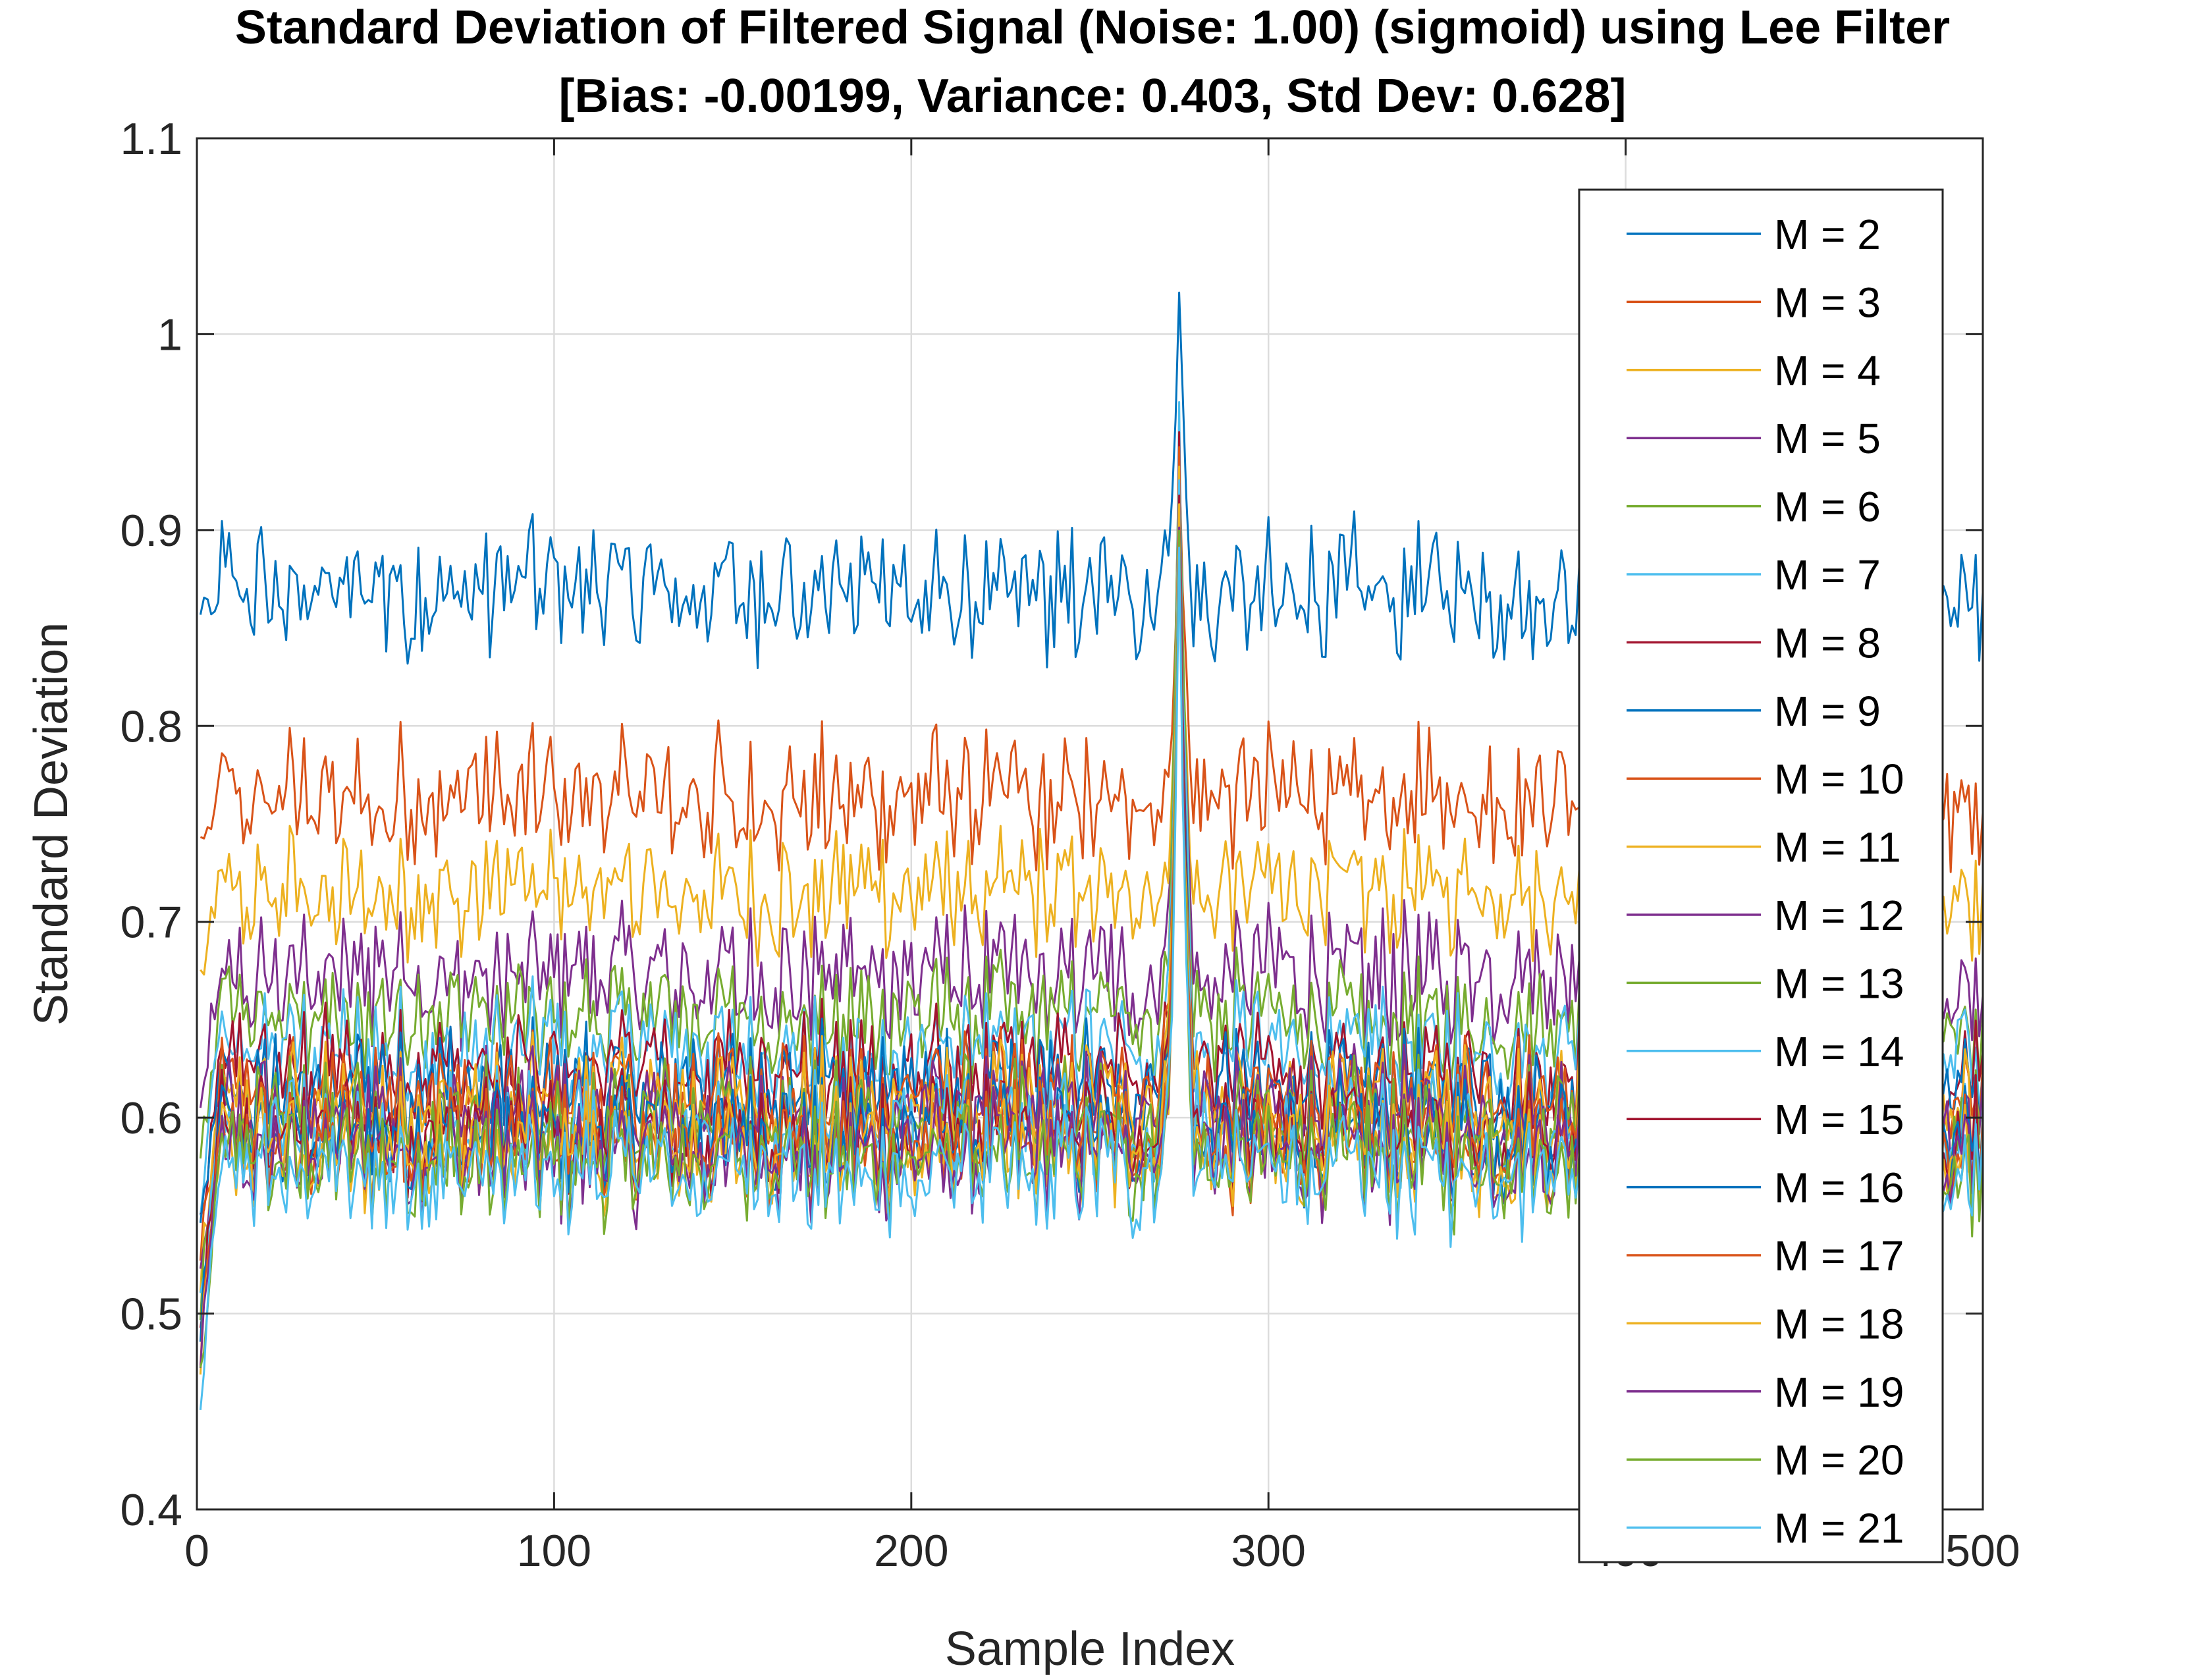 This screenshot has height=1680, width=2185. What do you see at coordinates (151, 531) in the screenshot?
I see `y-tick-label: 0.9` at bounding box center [151, 531].